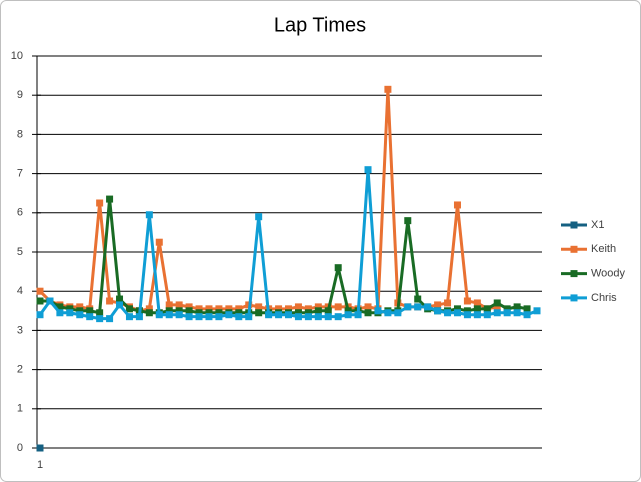 The height and width of the screenshot is (482, 641). Describe the element at coordinates (20, 448) in the screenshot. I see `y-tick-label: 0` at that location.